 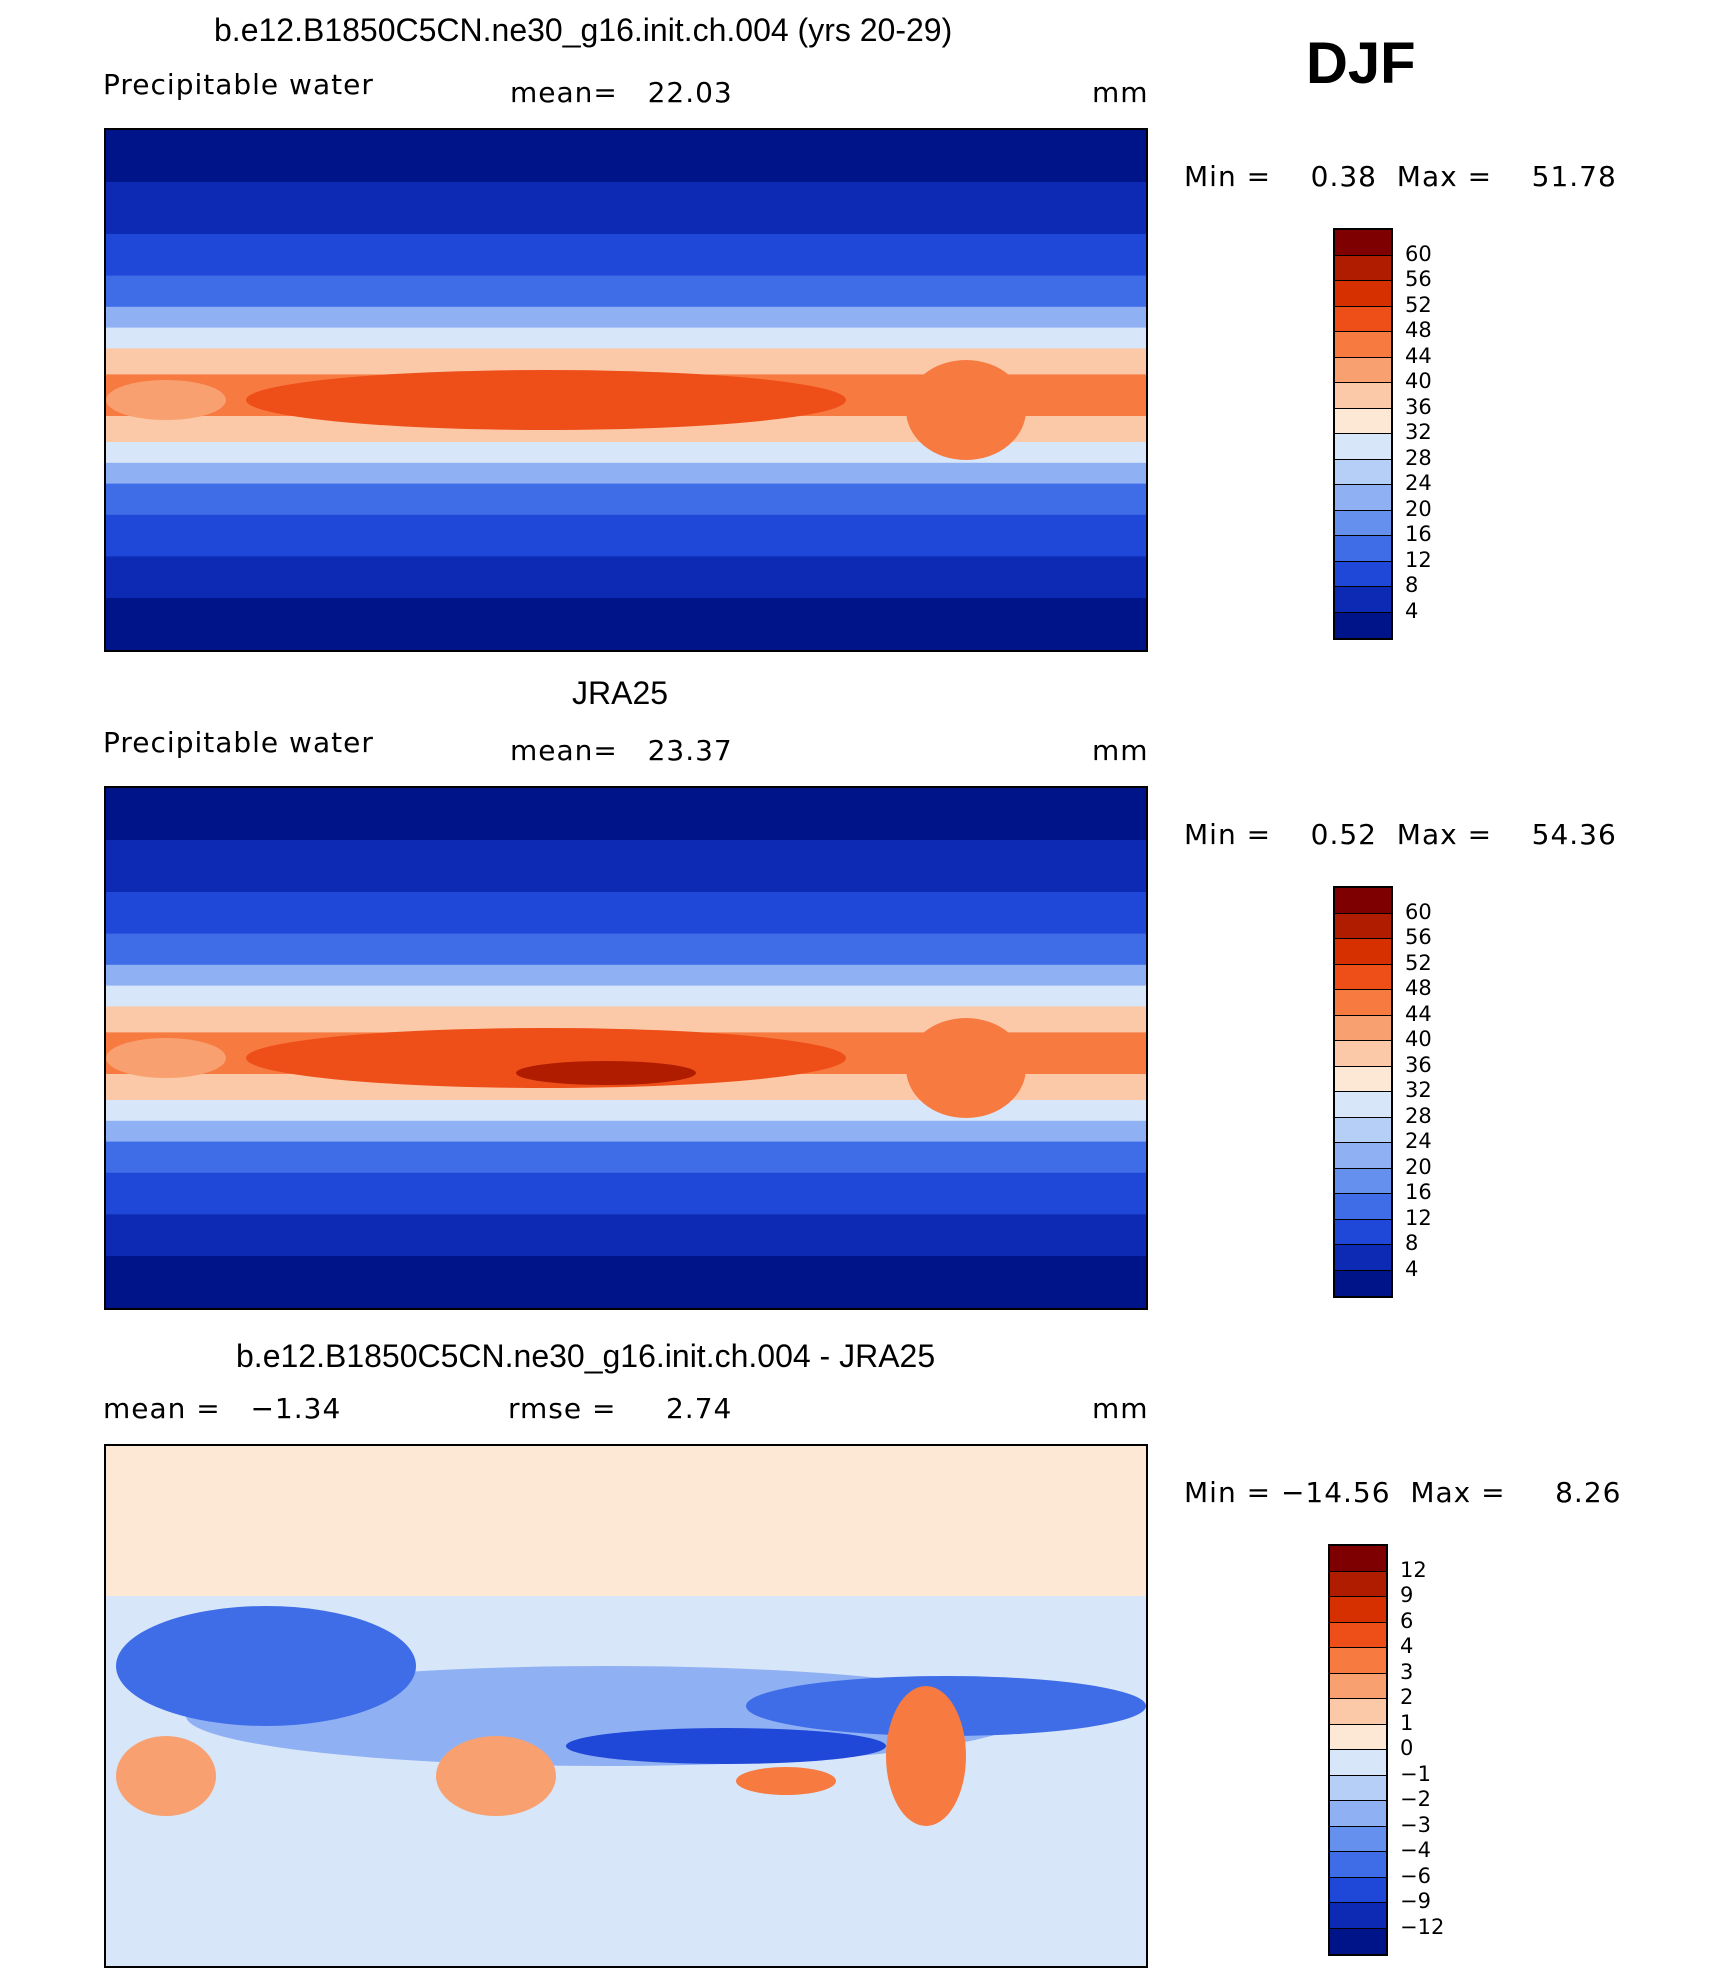 I want to click on colorbar-label: 48, so click(x=1418, y=330).